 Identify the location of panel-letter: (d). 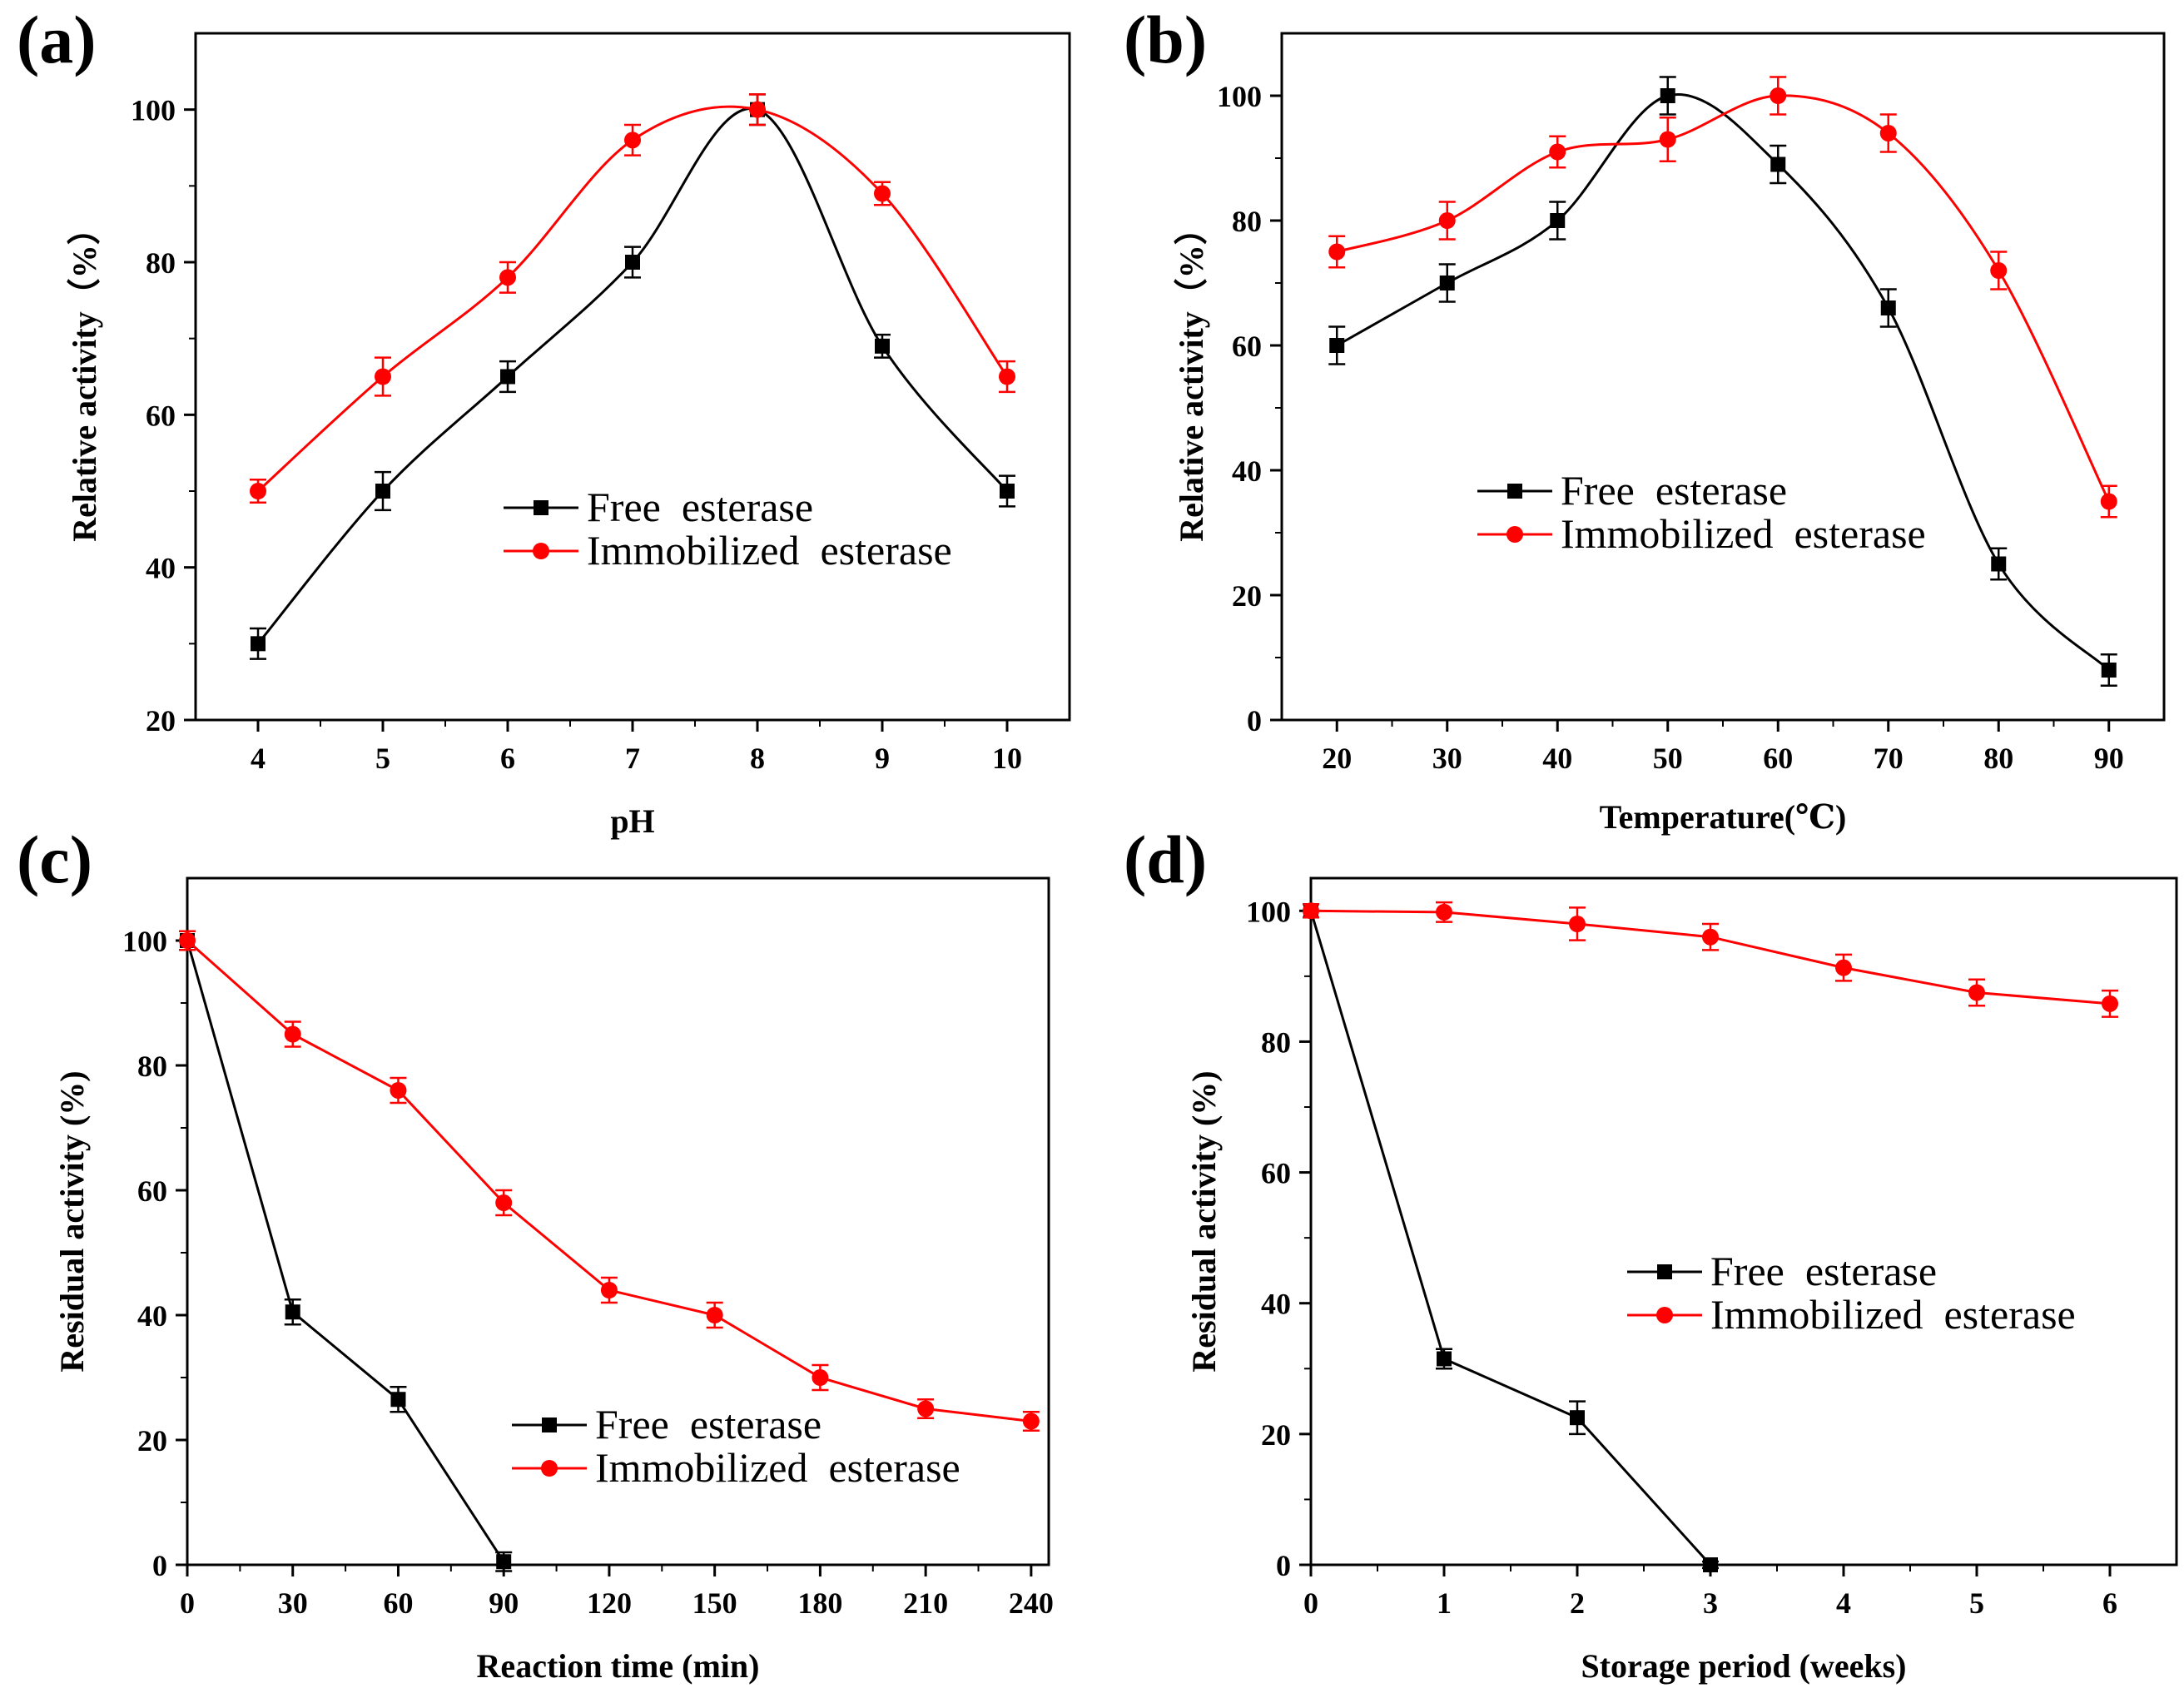
(1165, 860).